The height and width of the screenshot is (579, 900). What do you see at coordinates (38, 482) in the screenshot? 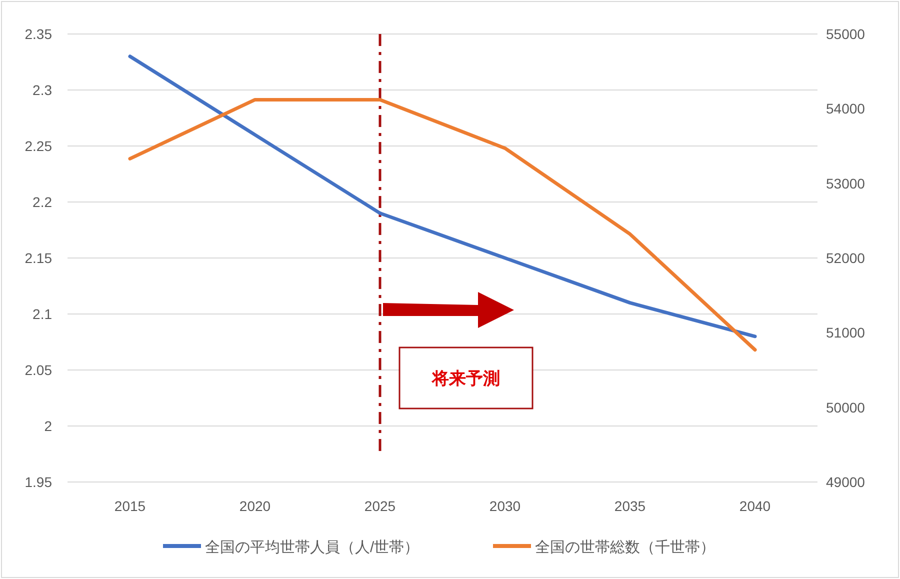
I see `y-tick-label: 1.95` at bounding box center [38, 482].